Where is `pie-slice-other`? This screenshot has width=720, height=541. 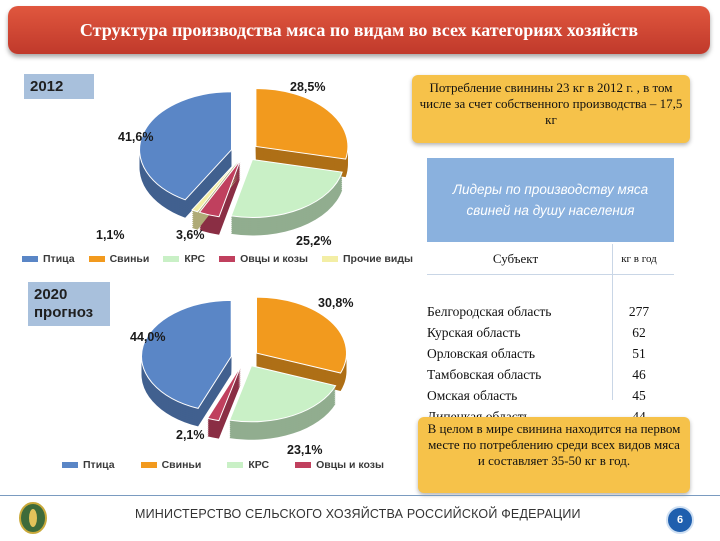
pie-slice-other is located at coordinates (215, 186).